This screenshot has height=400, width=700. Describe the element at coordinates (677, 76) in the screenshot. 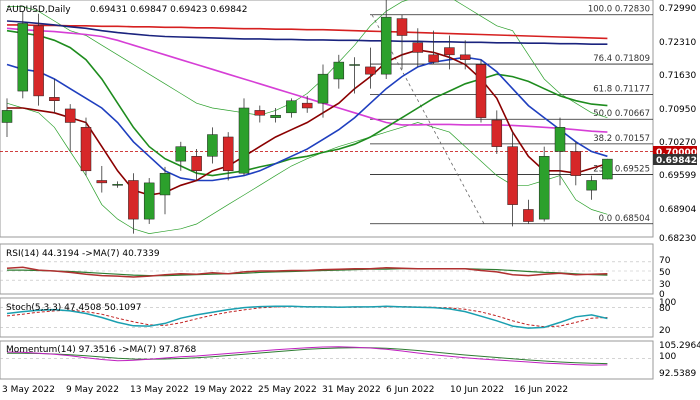

I see `price-tick: 0.71630` at that location.